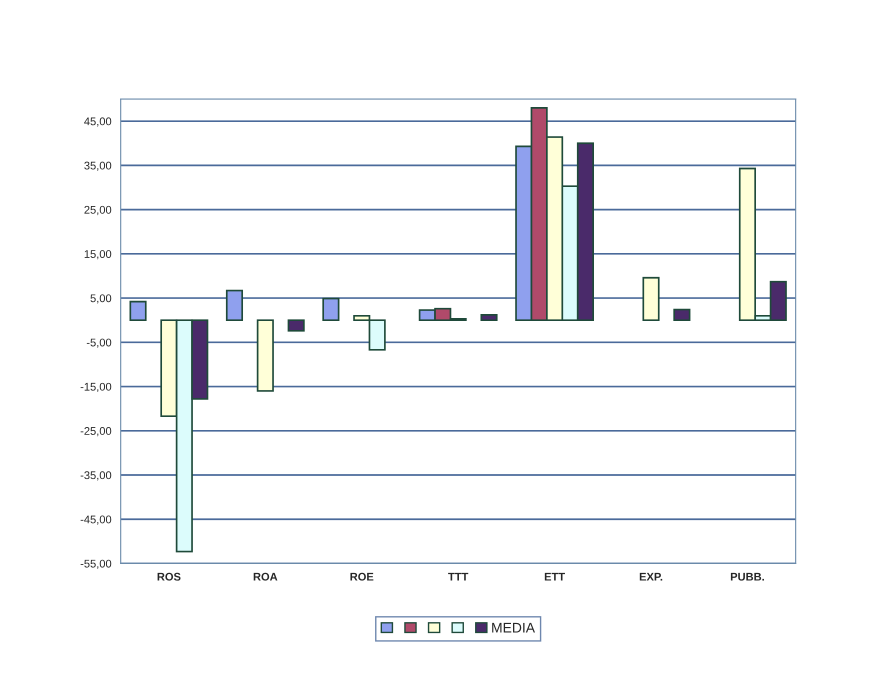 This screenshot has height=683, width=894. Describe the element at coordinates (266, 576) in the screenshot. I see `x-tick-label: ROA` at that location.